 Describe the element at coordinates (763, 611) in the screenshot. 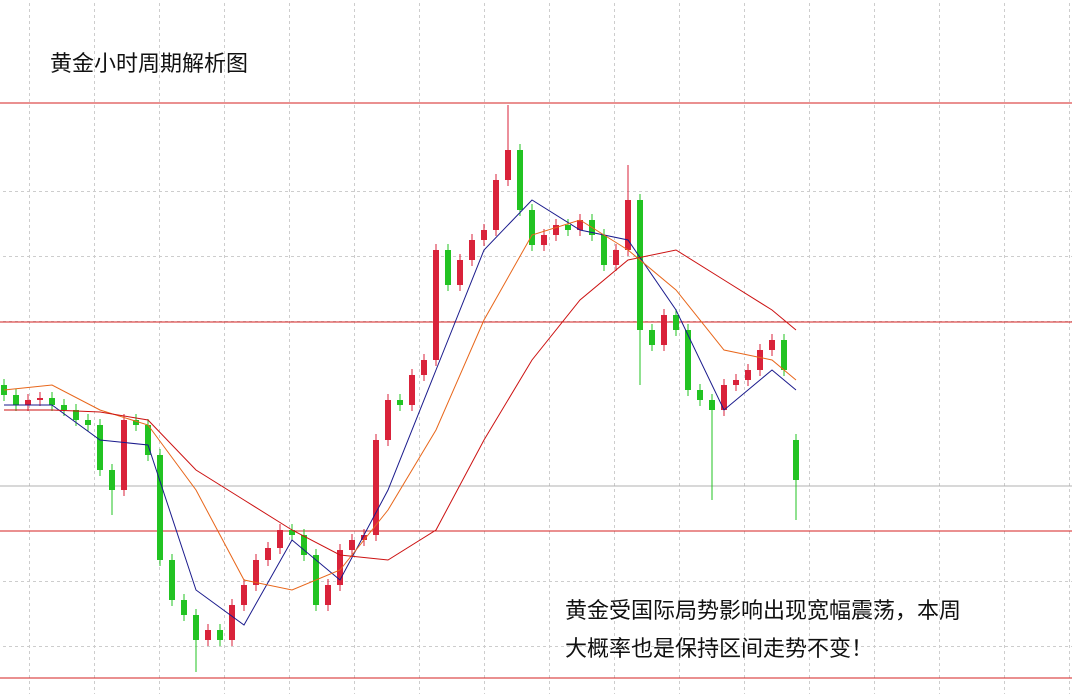

I see `annotation: 黄金受国际局势影响出现宽幅震荡，本周` at that location.